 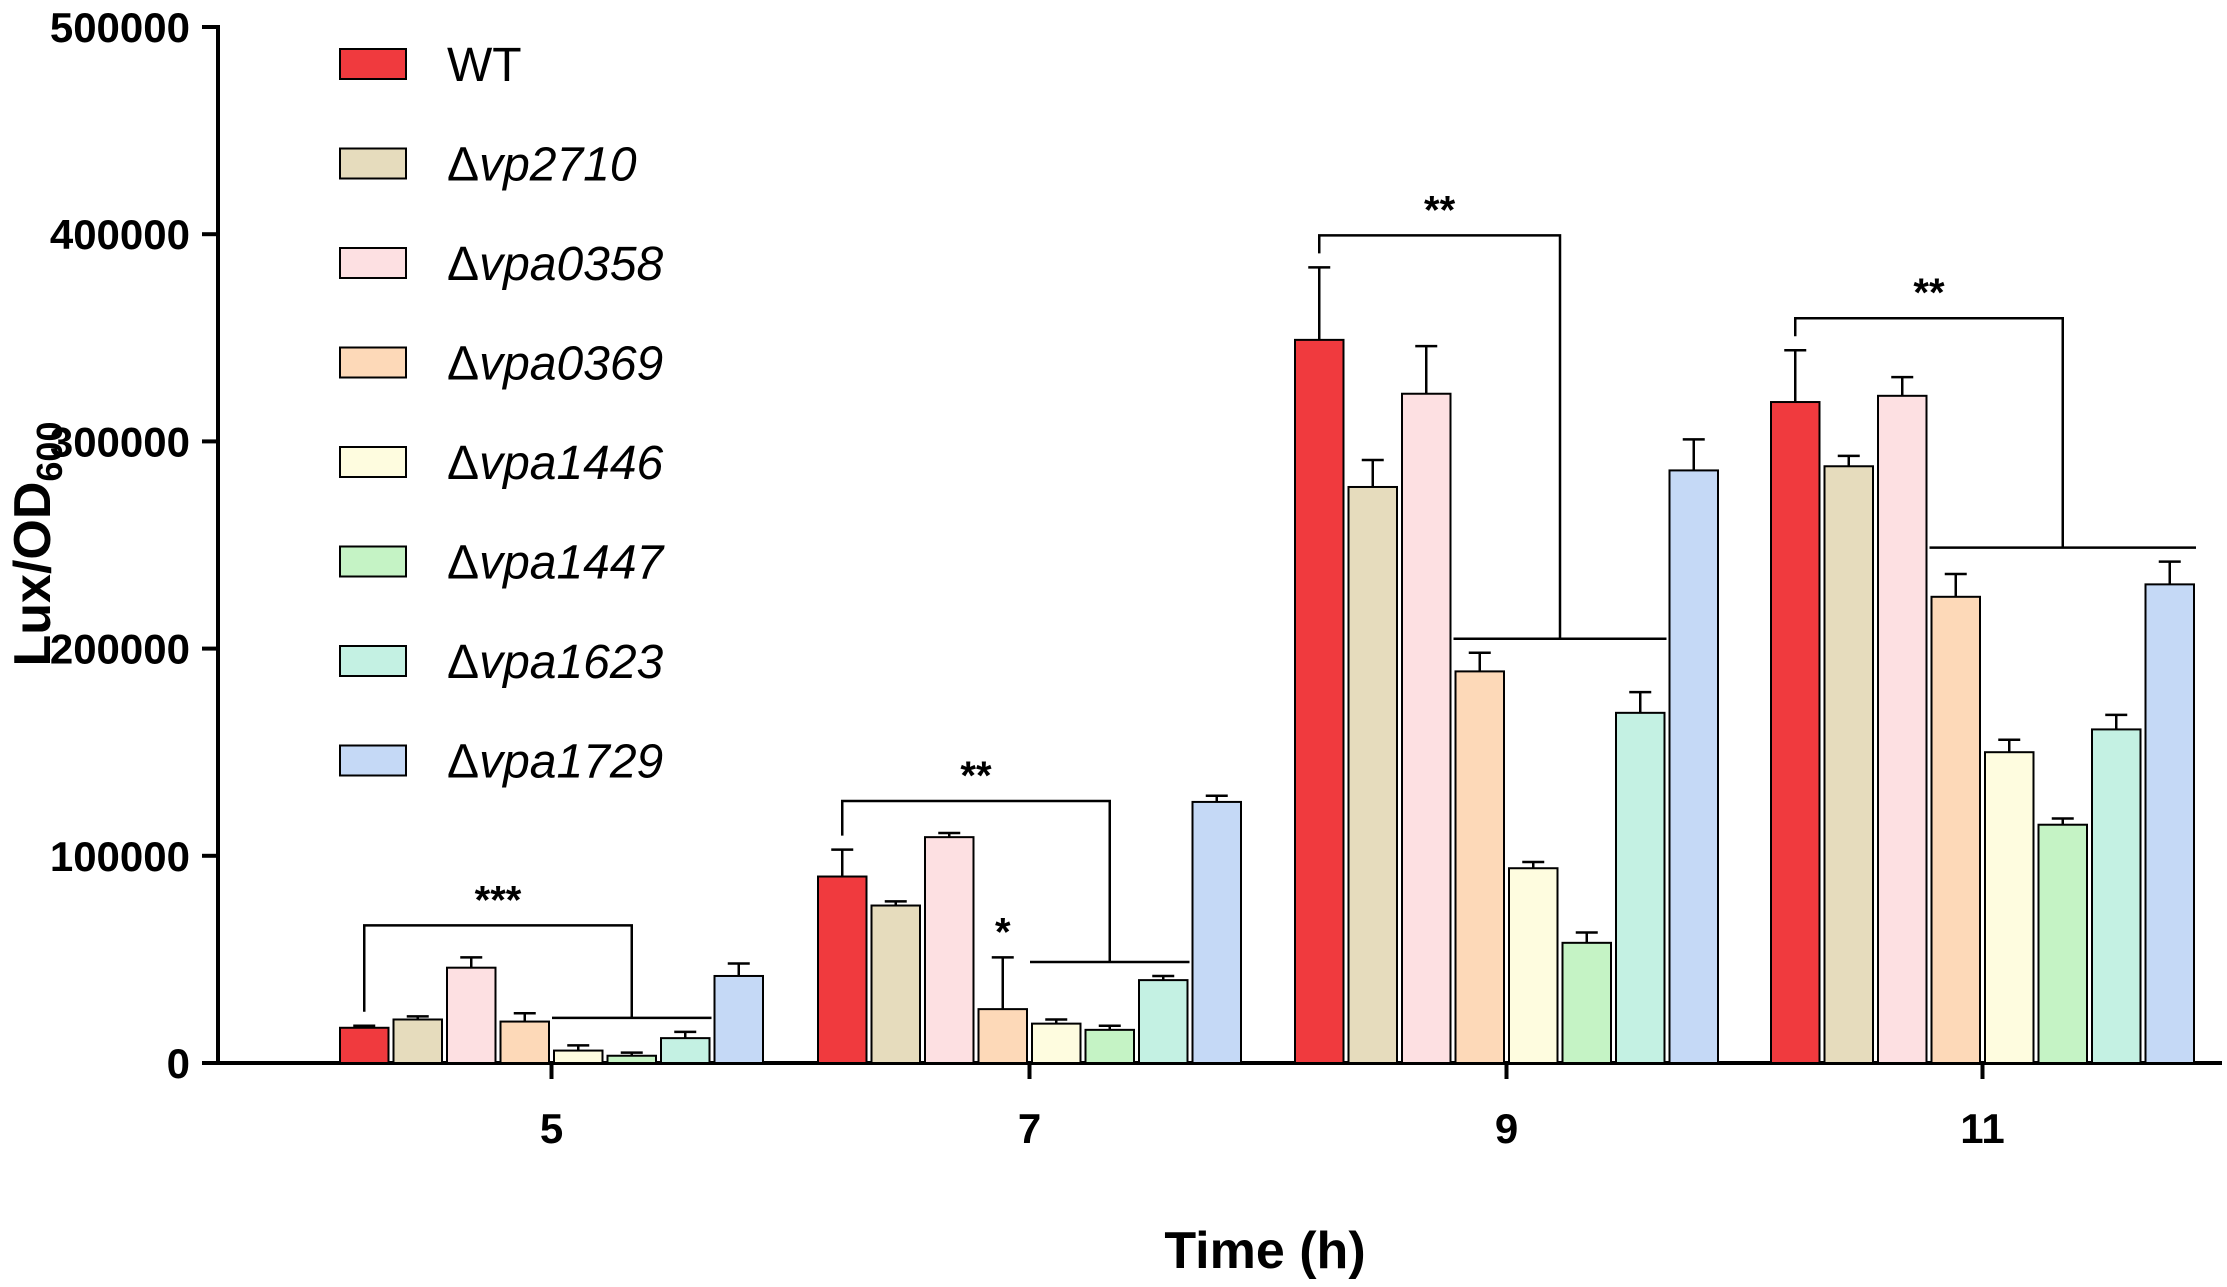 What do you see at coordinates (571, 662) in the screenshot?
I see `legend-label-gene: vpa1623` at bounding box center [571, 662].